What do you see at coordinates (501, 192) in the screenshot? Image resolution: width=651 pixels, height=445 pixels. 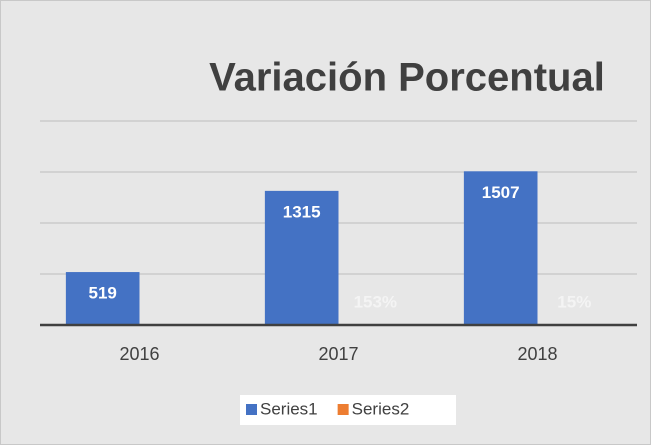 I see `data-label: 1507` at bounding box center [501, 192].